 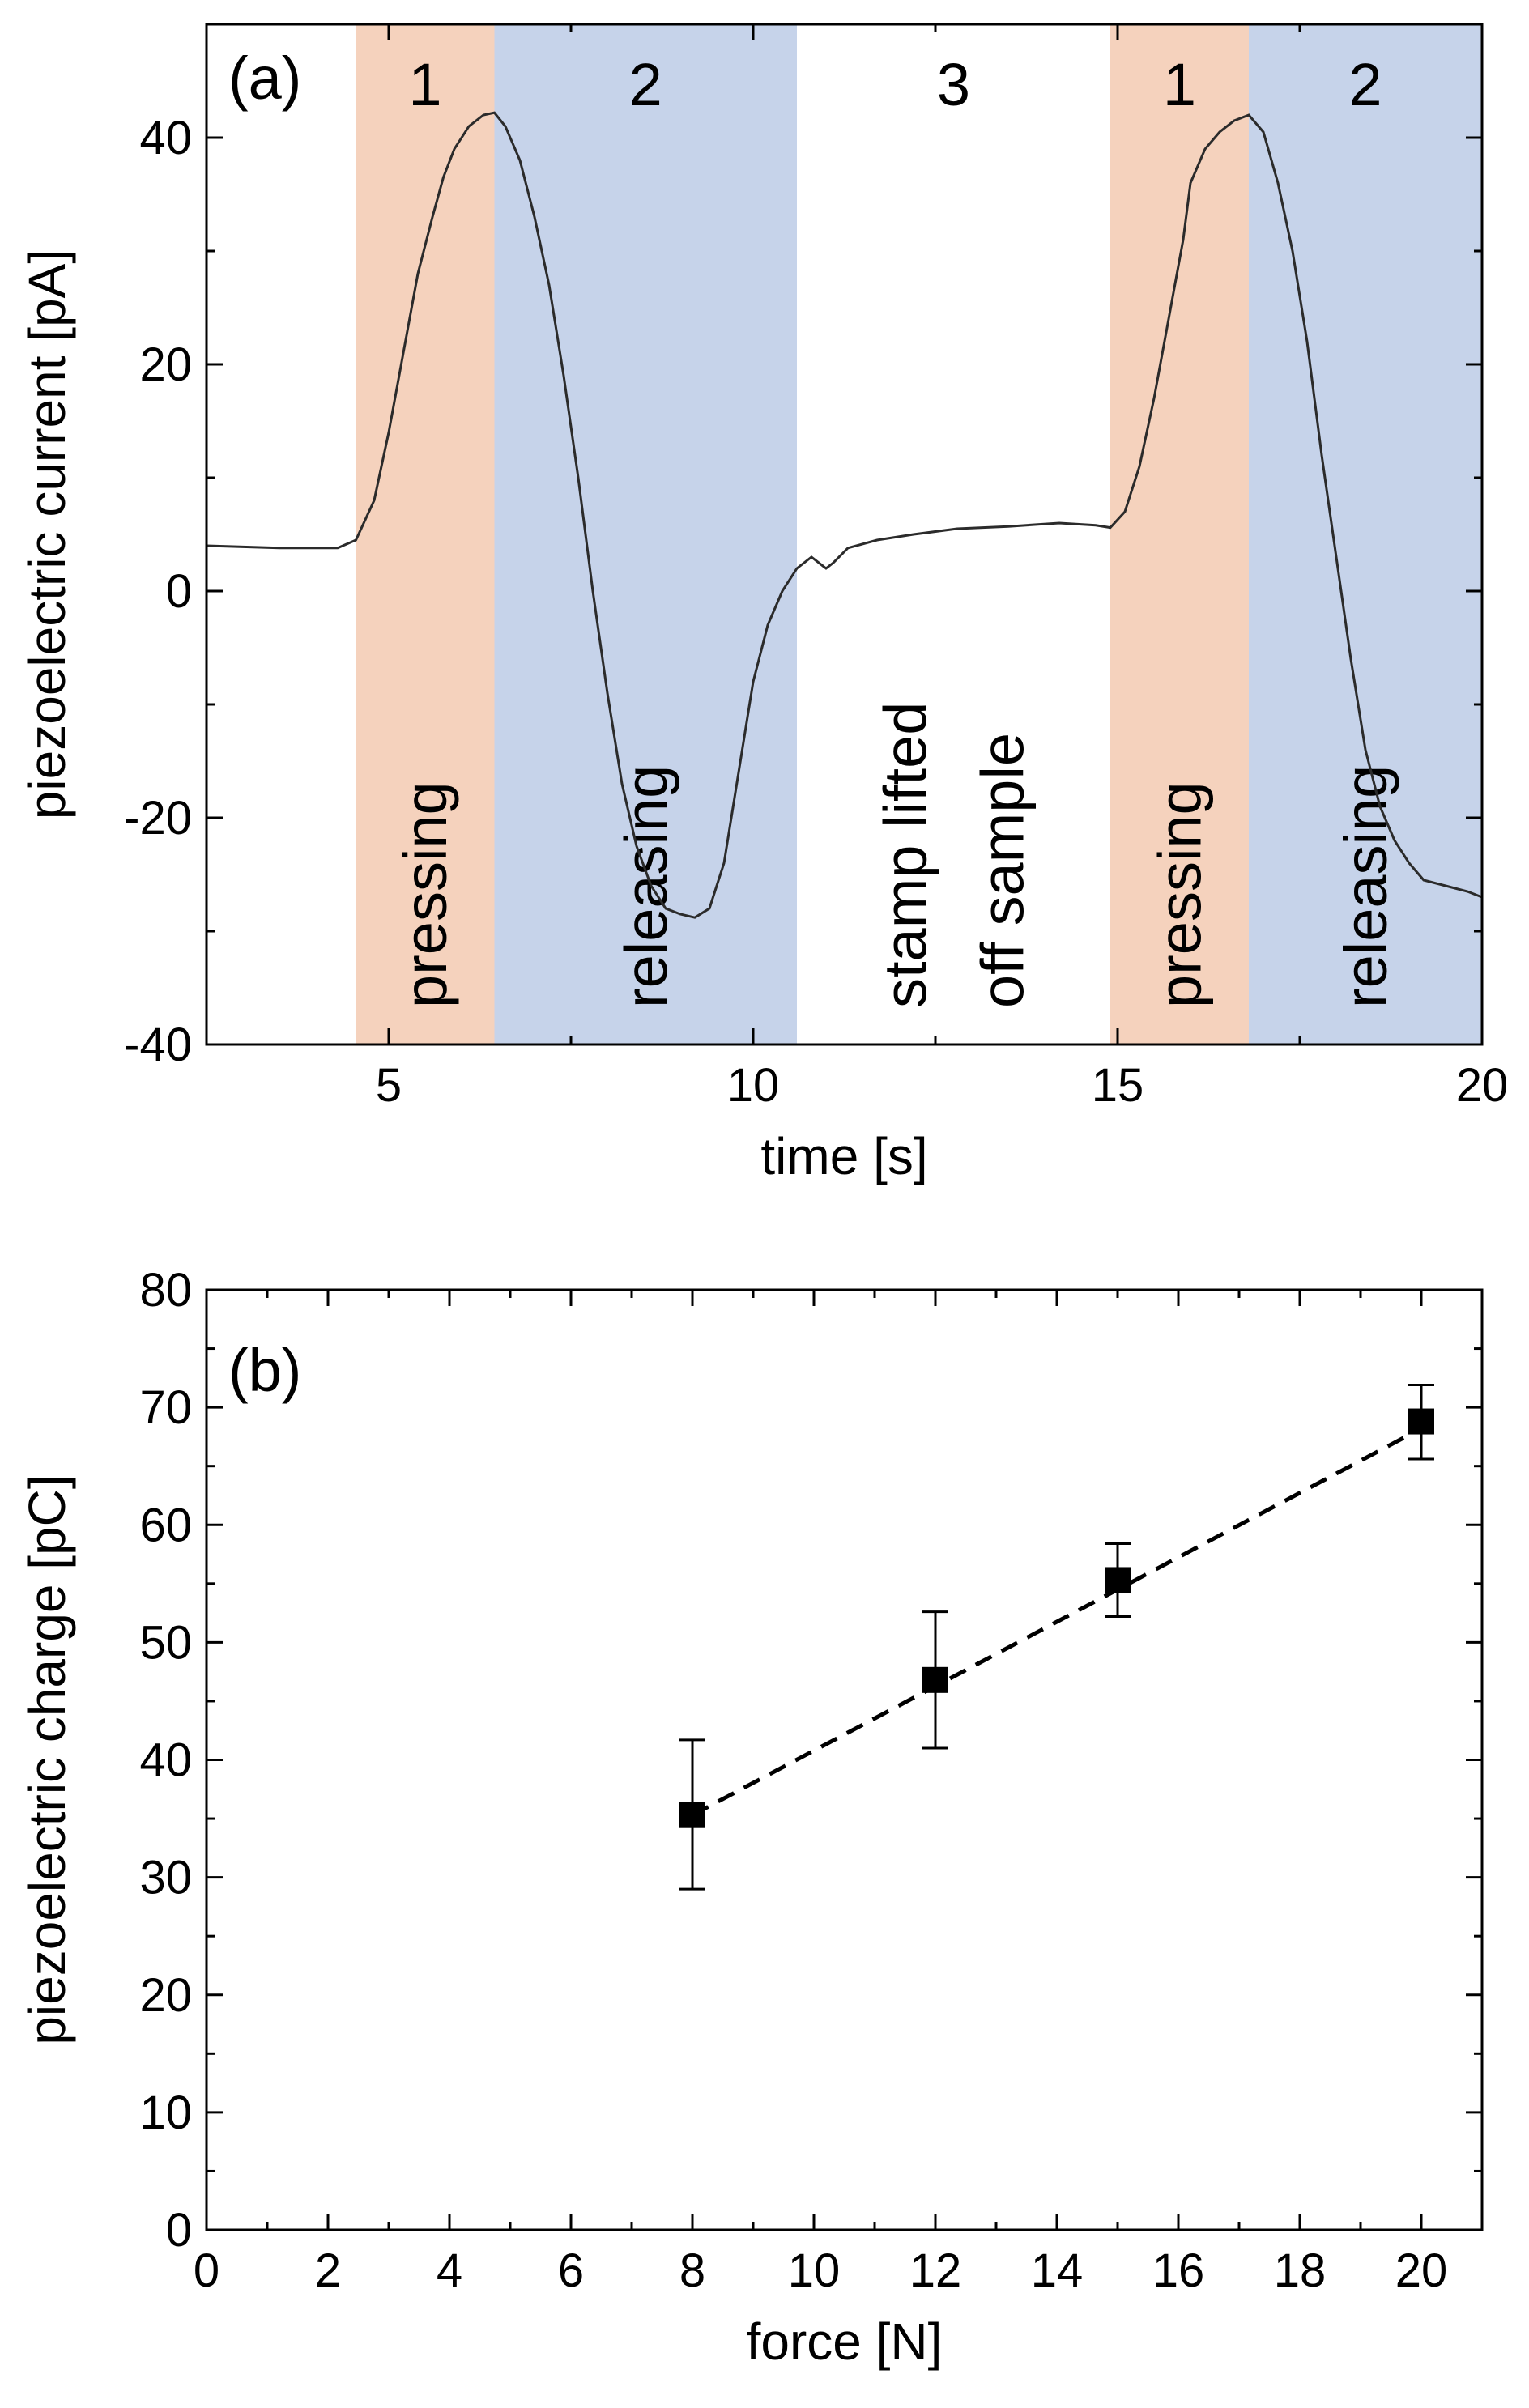 What do you see at coordinates (571, 2270) in the screenshot?
I see `x-tick-label-b: 6` at bounding box center [571, 2270].